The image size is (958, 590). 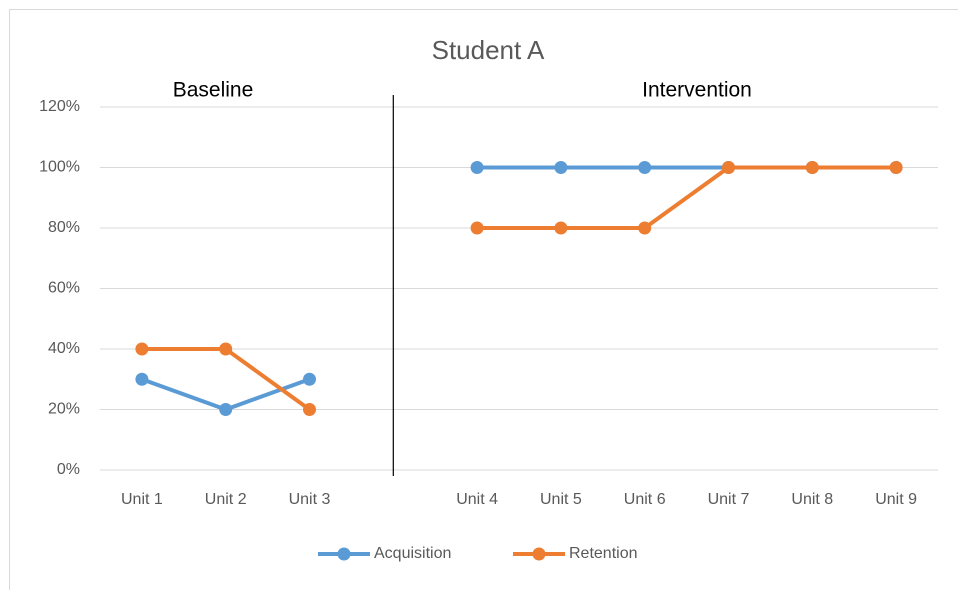 I want to click on y-tick-label: 80%, so click(x=64, y=227).